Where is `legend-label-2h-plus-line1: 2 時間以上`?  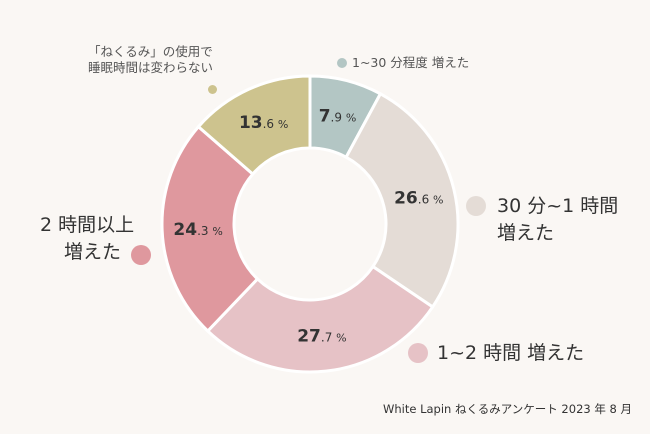
legend-label-2h-plus-line1: 2 時間以上 is located at coordinates (87, 225).